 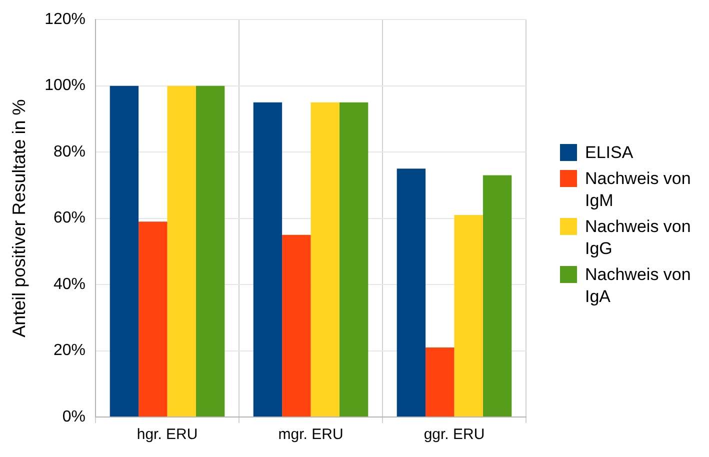 I want to click on y-tick-label: 60%, so click(x=69, y=218).